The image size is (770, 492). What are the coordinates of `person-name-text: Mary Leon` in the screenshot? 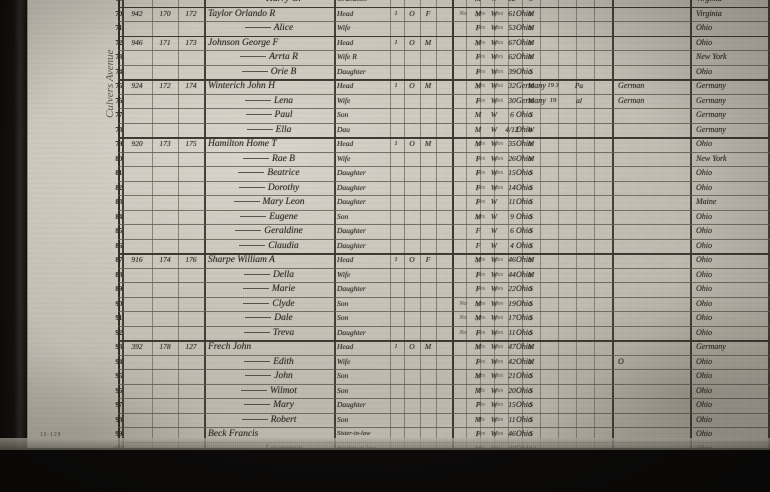 It's located at (283, 202).